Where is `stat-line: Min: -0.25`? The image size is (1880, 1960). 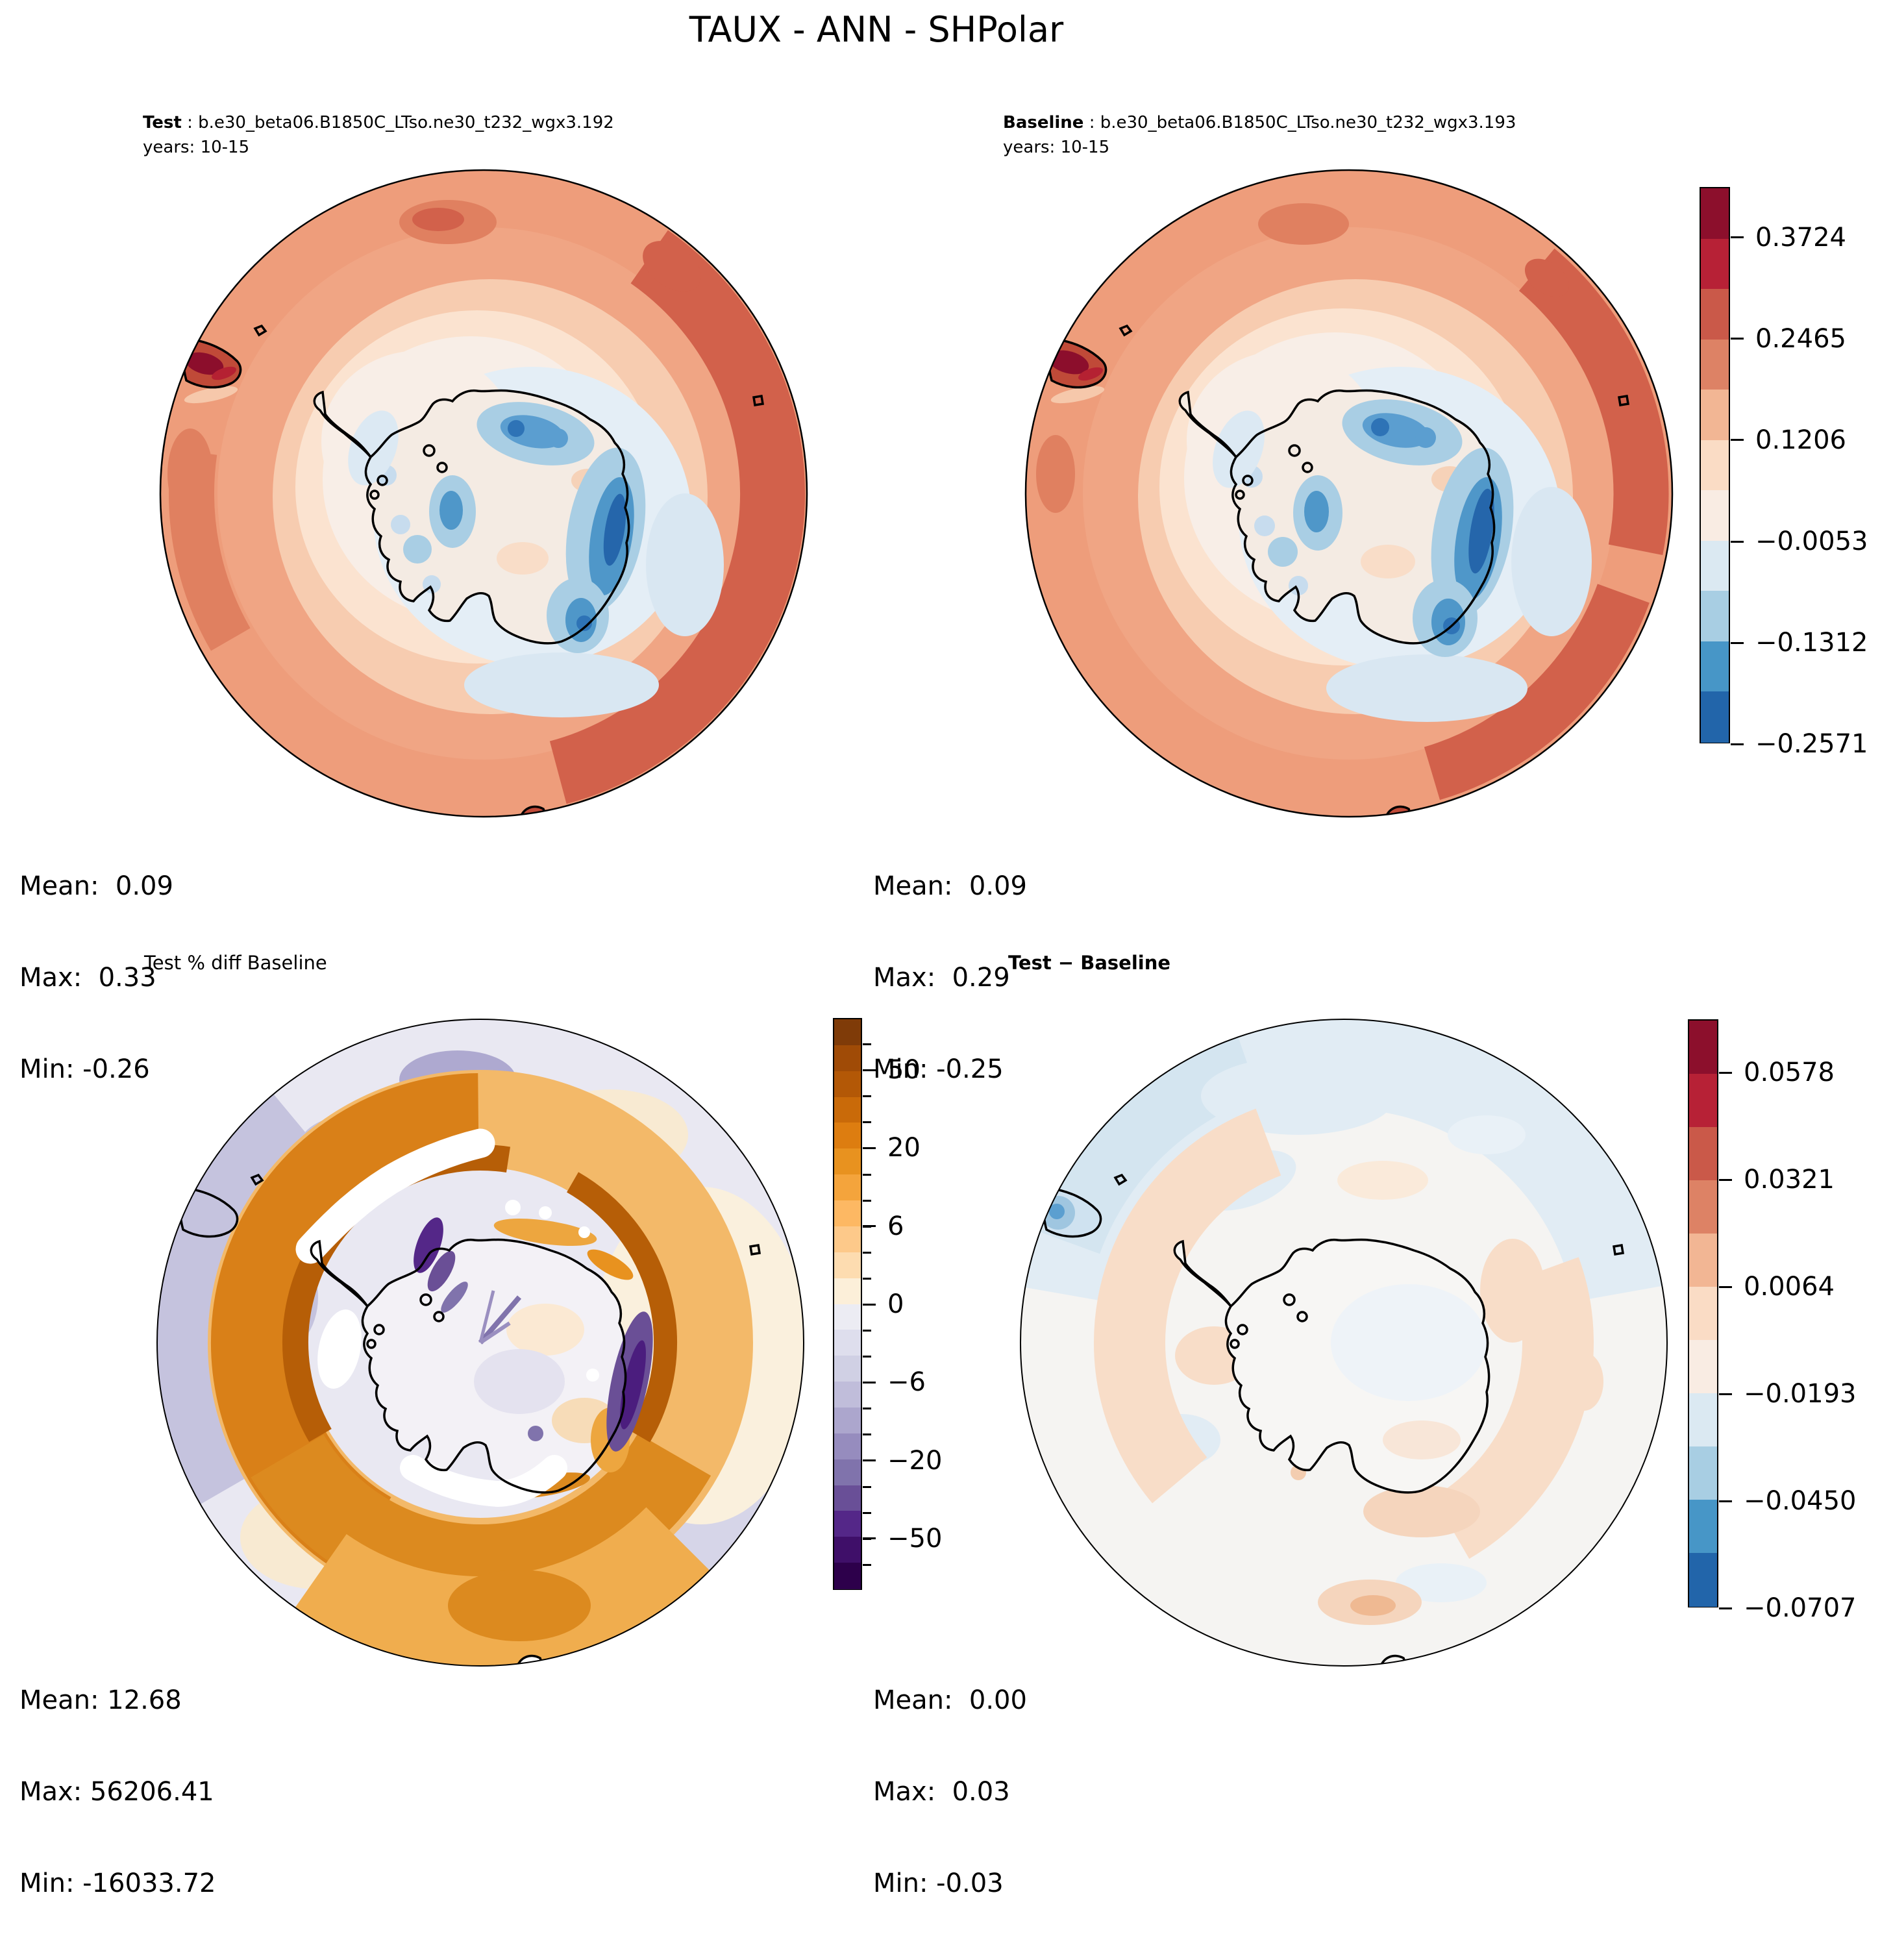 stat-line: Min: -0.25 is located at coordinates (938, 1069).